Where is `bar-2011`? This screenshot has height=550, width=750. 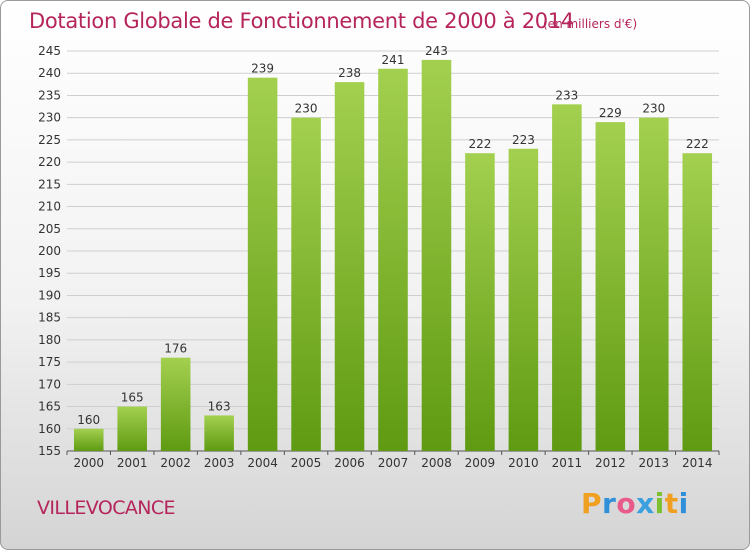 bar-2011 is located at coordinates (567, 277).